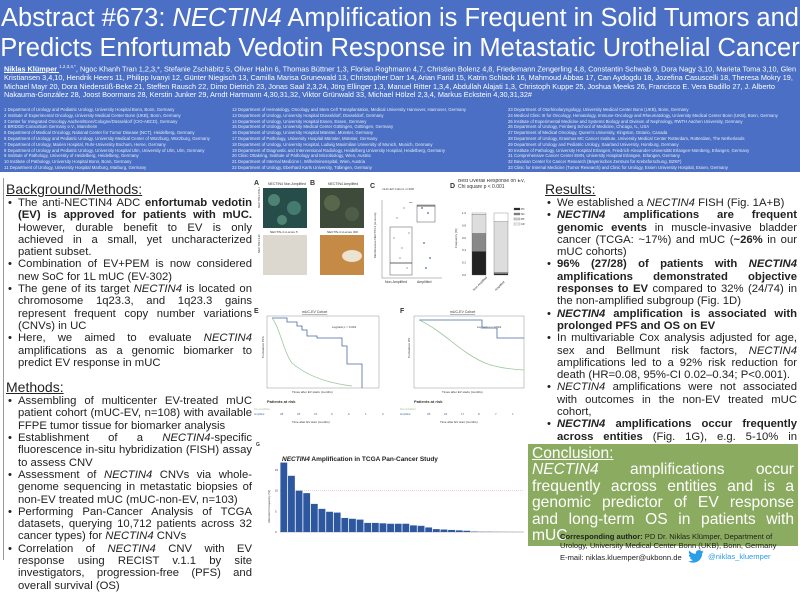 Image resolution: width=800 pixels, height=592 pixels. I want to click on author-email: E-mail: niklas.kluemper@ukbonn.de, so click(621, 557).